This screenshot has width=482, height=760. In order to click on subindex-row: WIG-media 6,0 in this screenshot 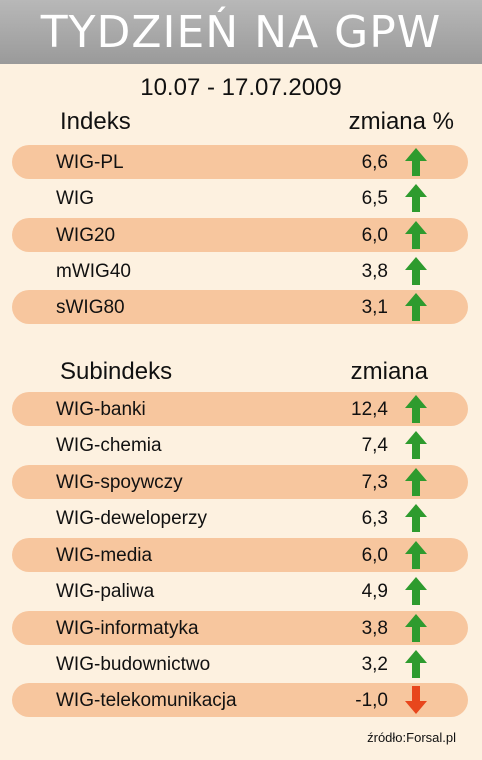, I will do `click(240, 555)`.